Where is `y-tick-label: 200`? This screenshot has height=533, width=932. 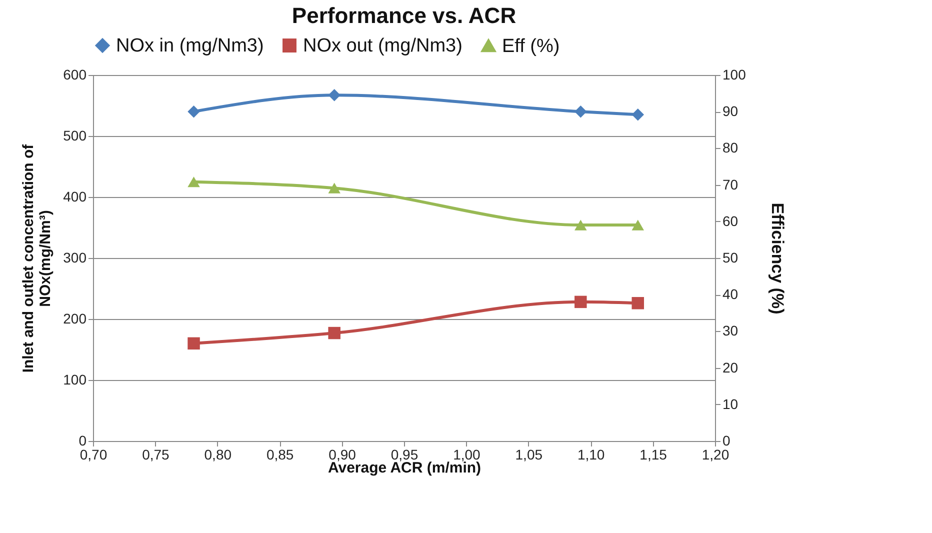
y-tick-label: 200 is located at coordinates (75, 318).